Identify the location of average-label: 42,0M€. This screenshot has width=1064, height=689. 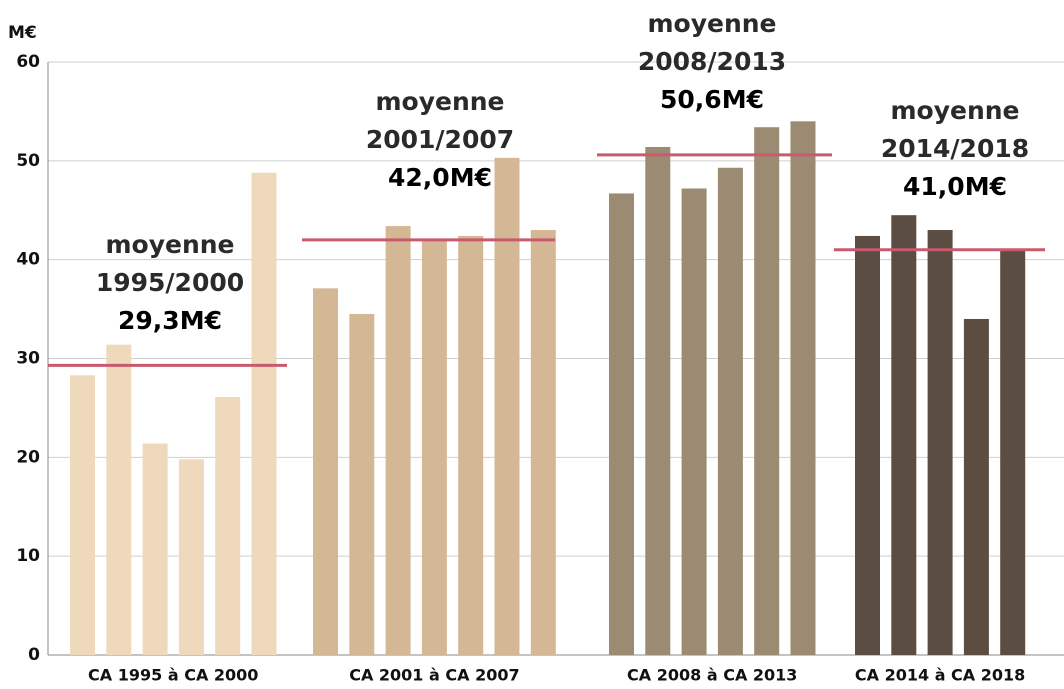
(440, 177).